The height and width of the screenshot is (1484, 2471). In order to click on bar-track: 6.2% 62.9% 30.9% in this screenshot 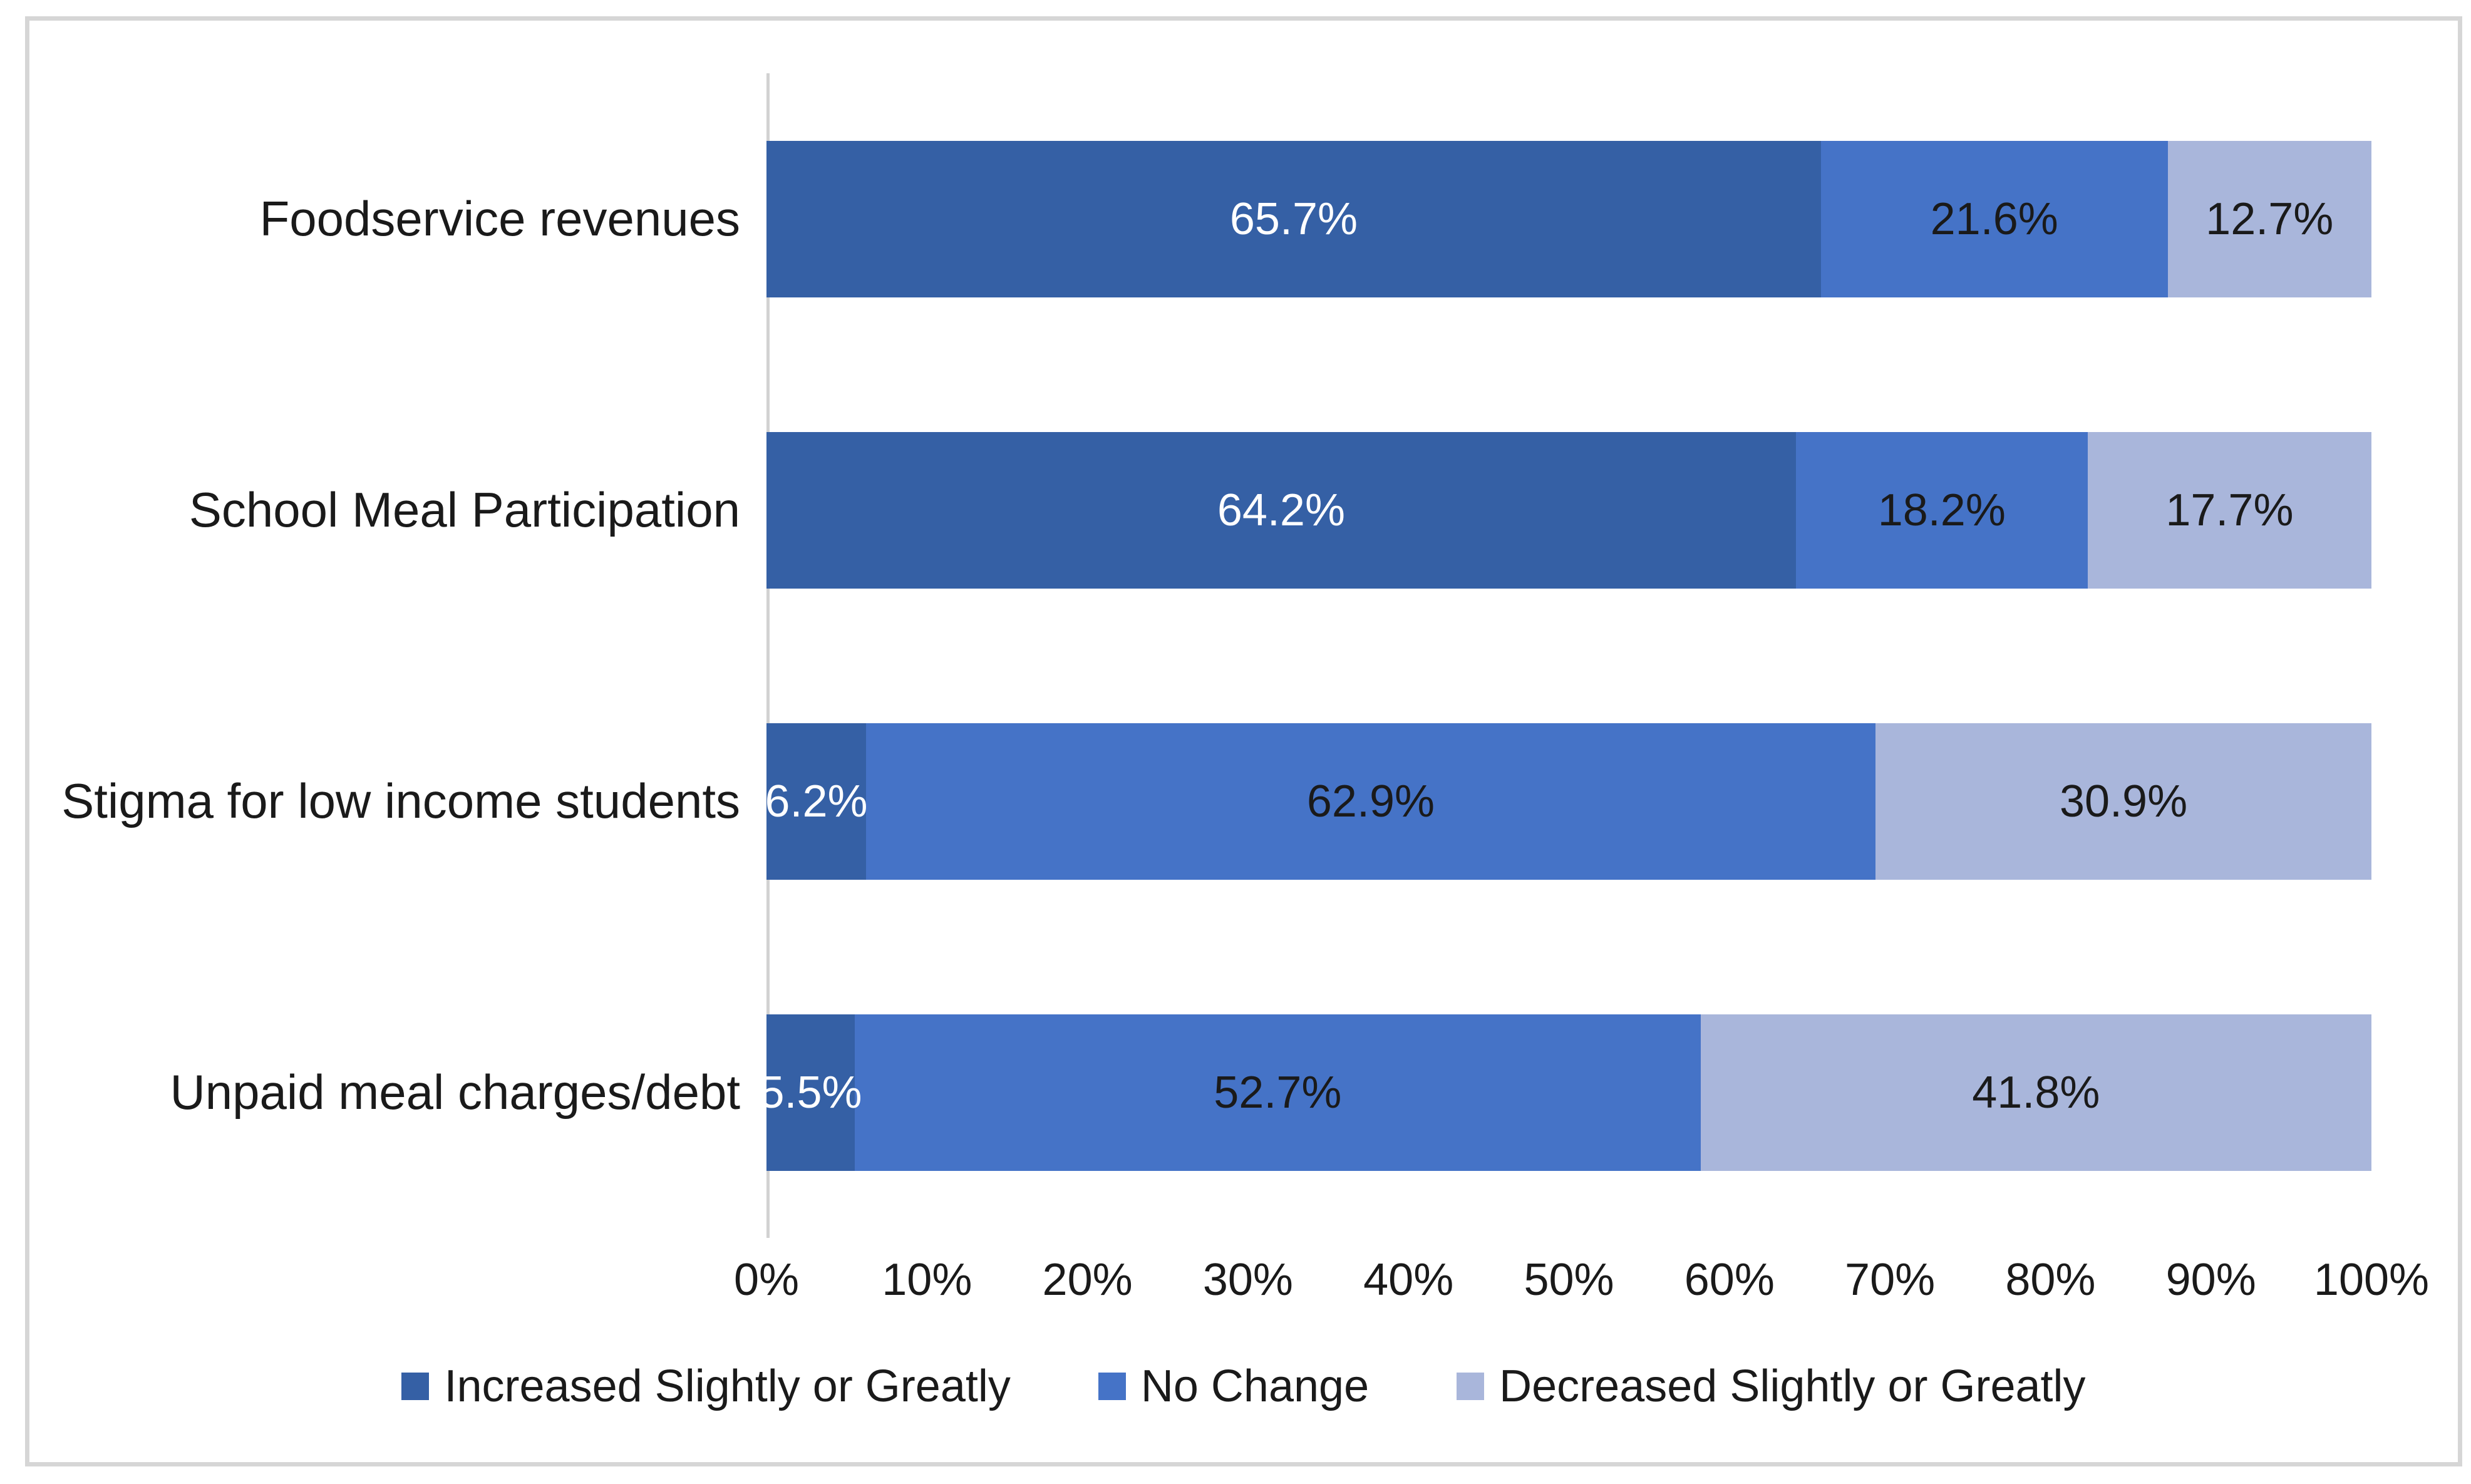, I will do `click(1568, 801)`.